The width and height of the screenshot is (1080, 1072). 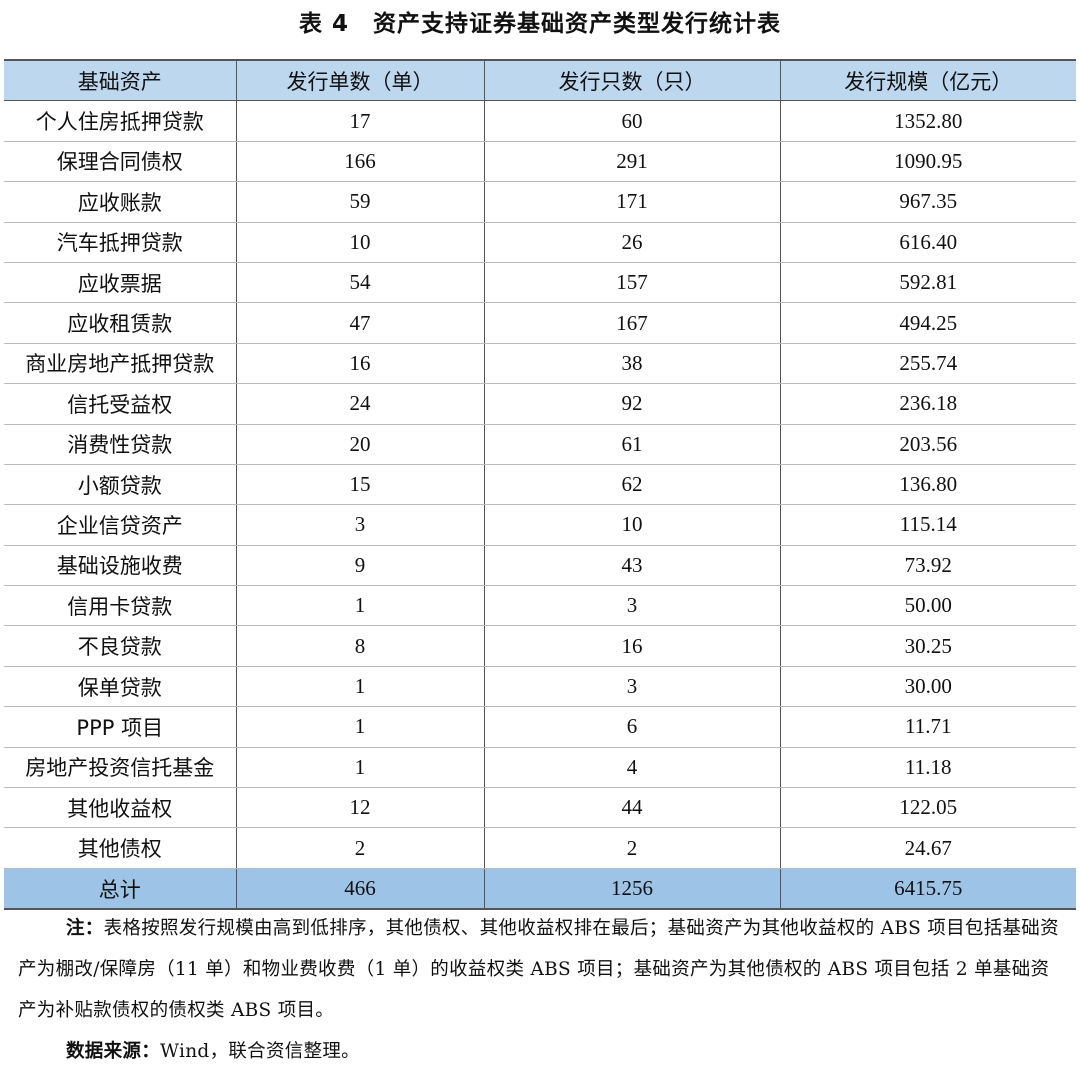 I want to click on cell-deals: 8, so click(x=360, y=646).